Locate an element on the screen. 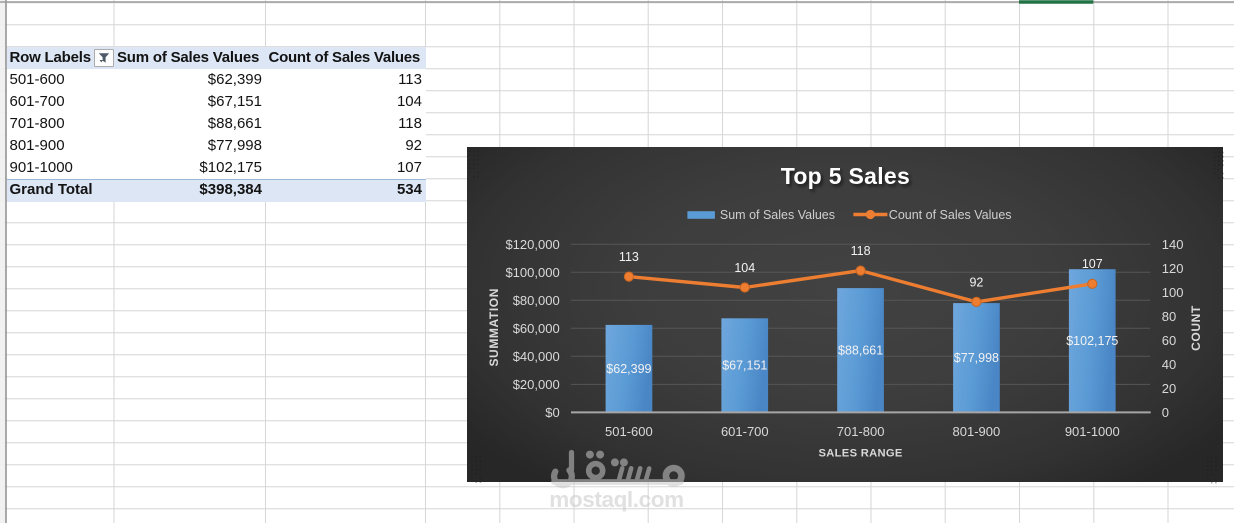  svg-text: 120 is located at coordinates (1172, 268).